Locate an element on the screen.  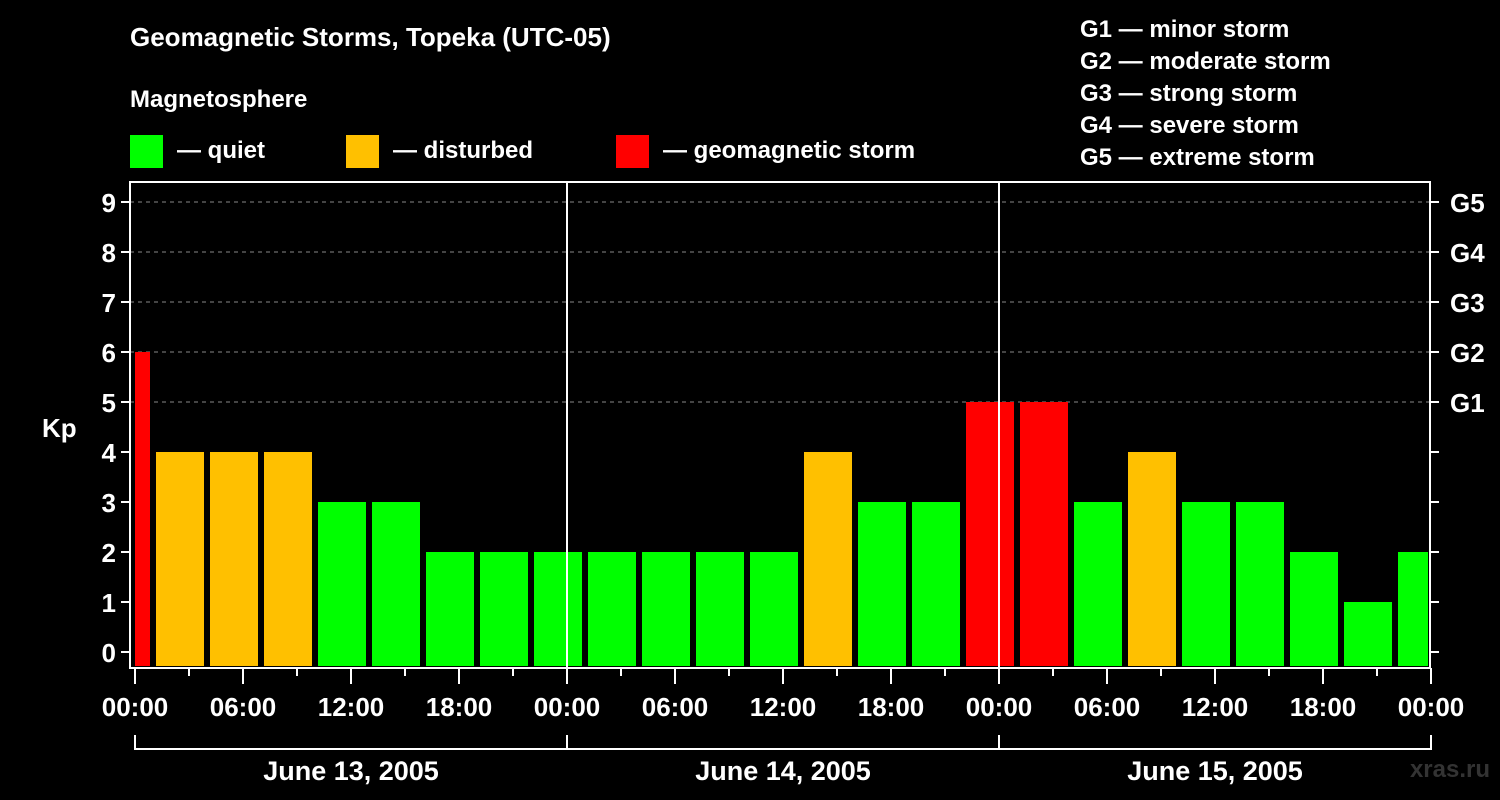
y-tick-label: 8 is located at coordinates (109, 253).